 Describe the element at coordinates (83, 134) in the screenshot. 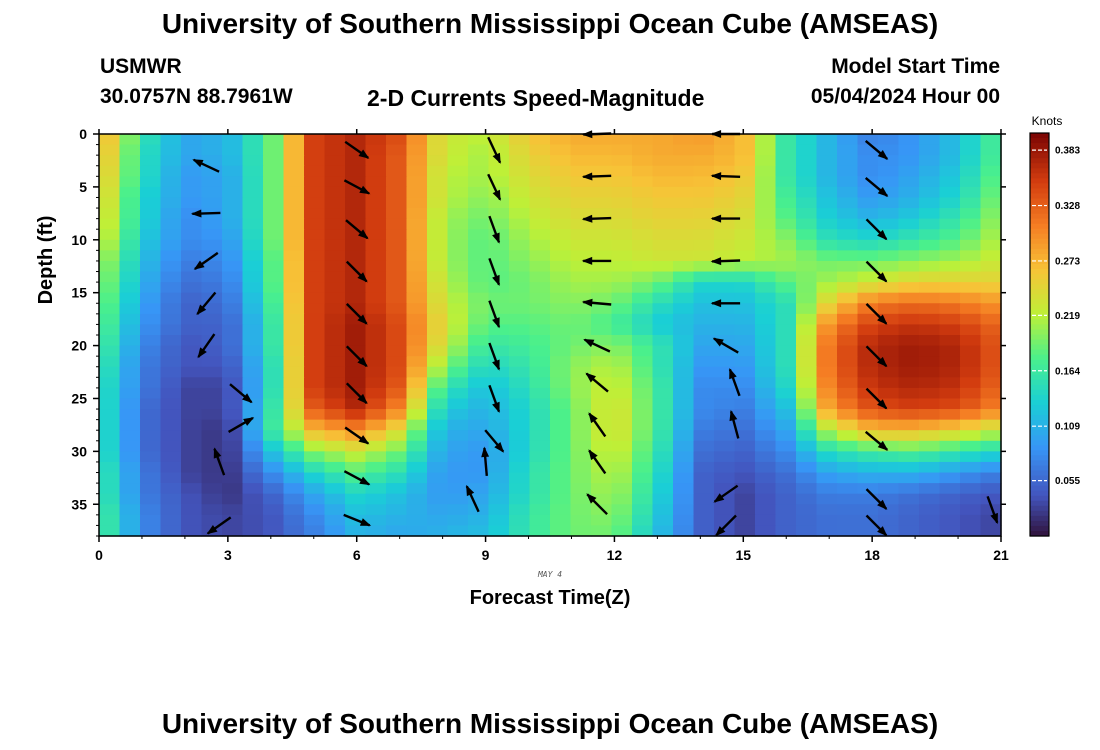

I see `y-tick-label: 0` at that location.